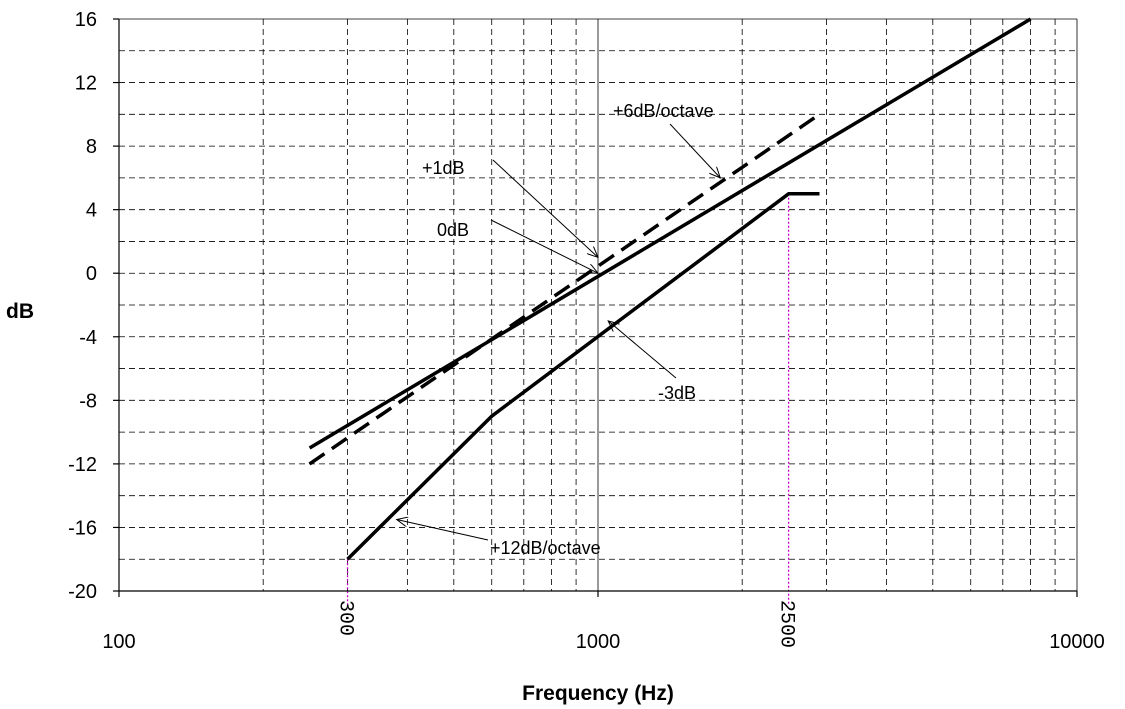 The image size is (1125, 709). Describe the element at coordinates (786, 624) in the screenshot. I see `vertical-marker-label: 2500` at that location.